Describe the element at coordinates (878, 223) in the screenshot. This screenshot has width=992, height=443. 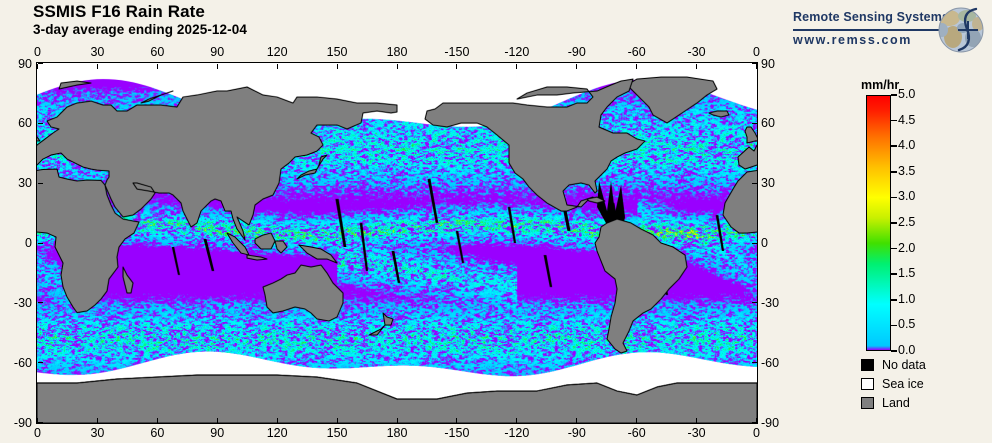
I see `colorbar` at that location.